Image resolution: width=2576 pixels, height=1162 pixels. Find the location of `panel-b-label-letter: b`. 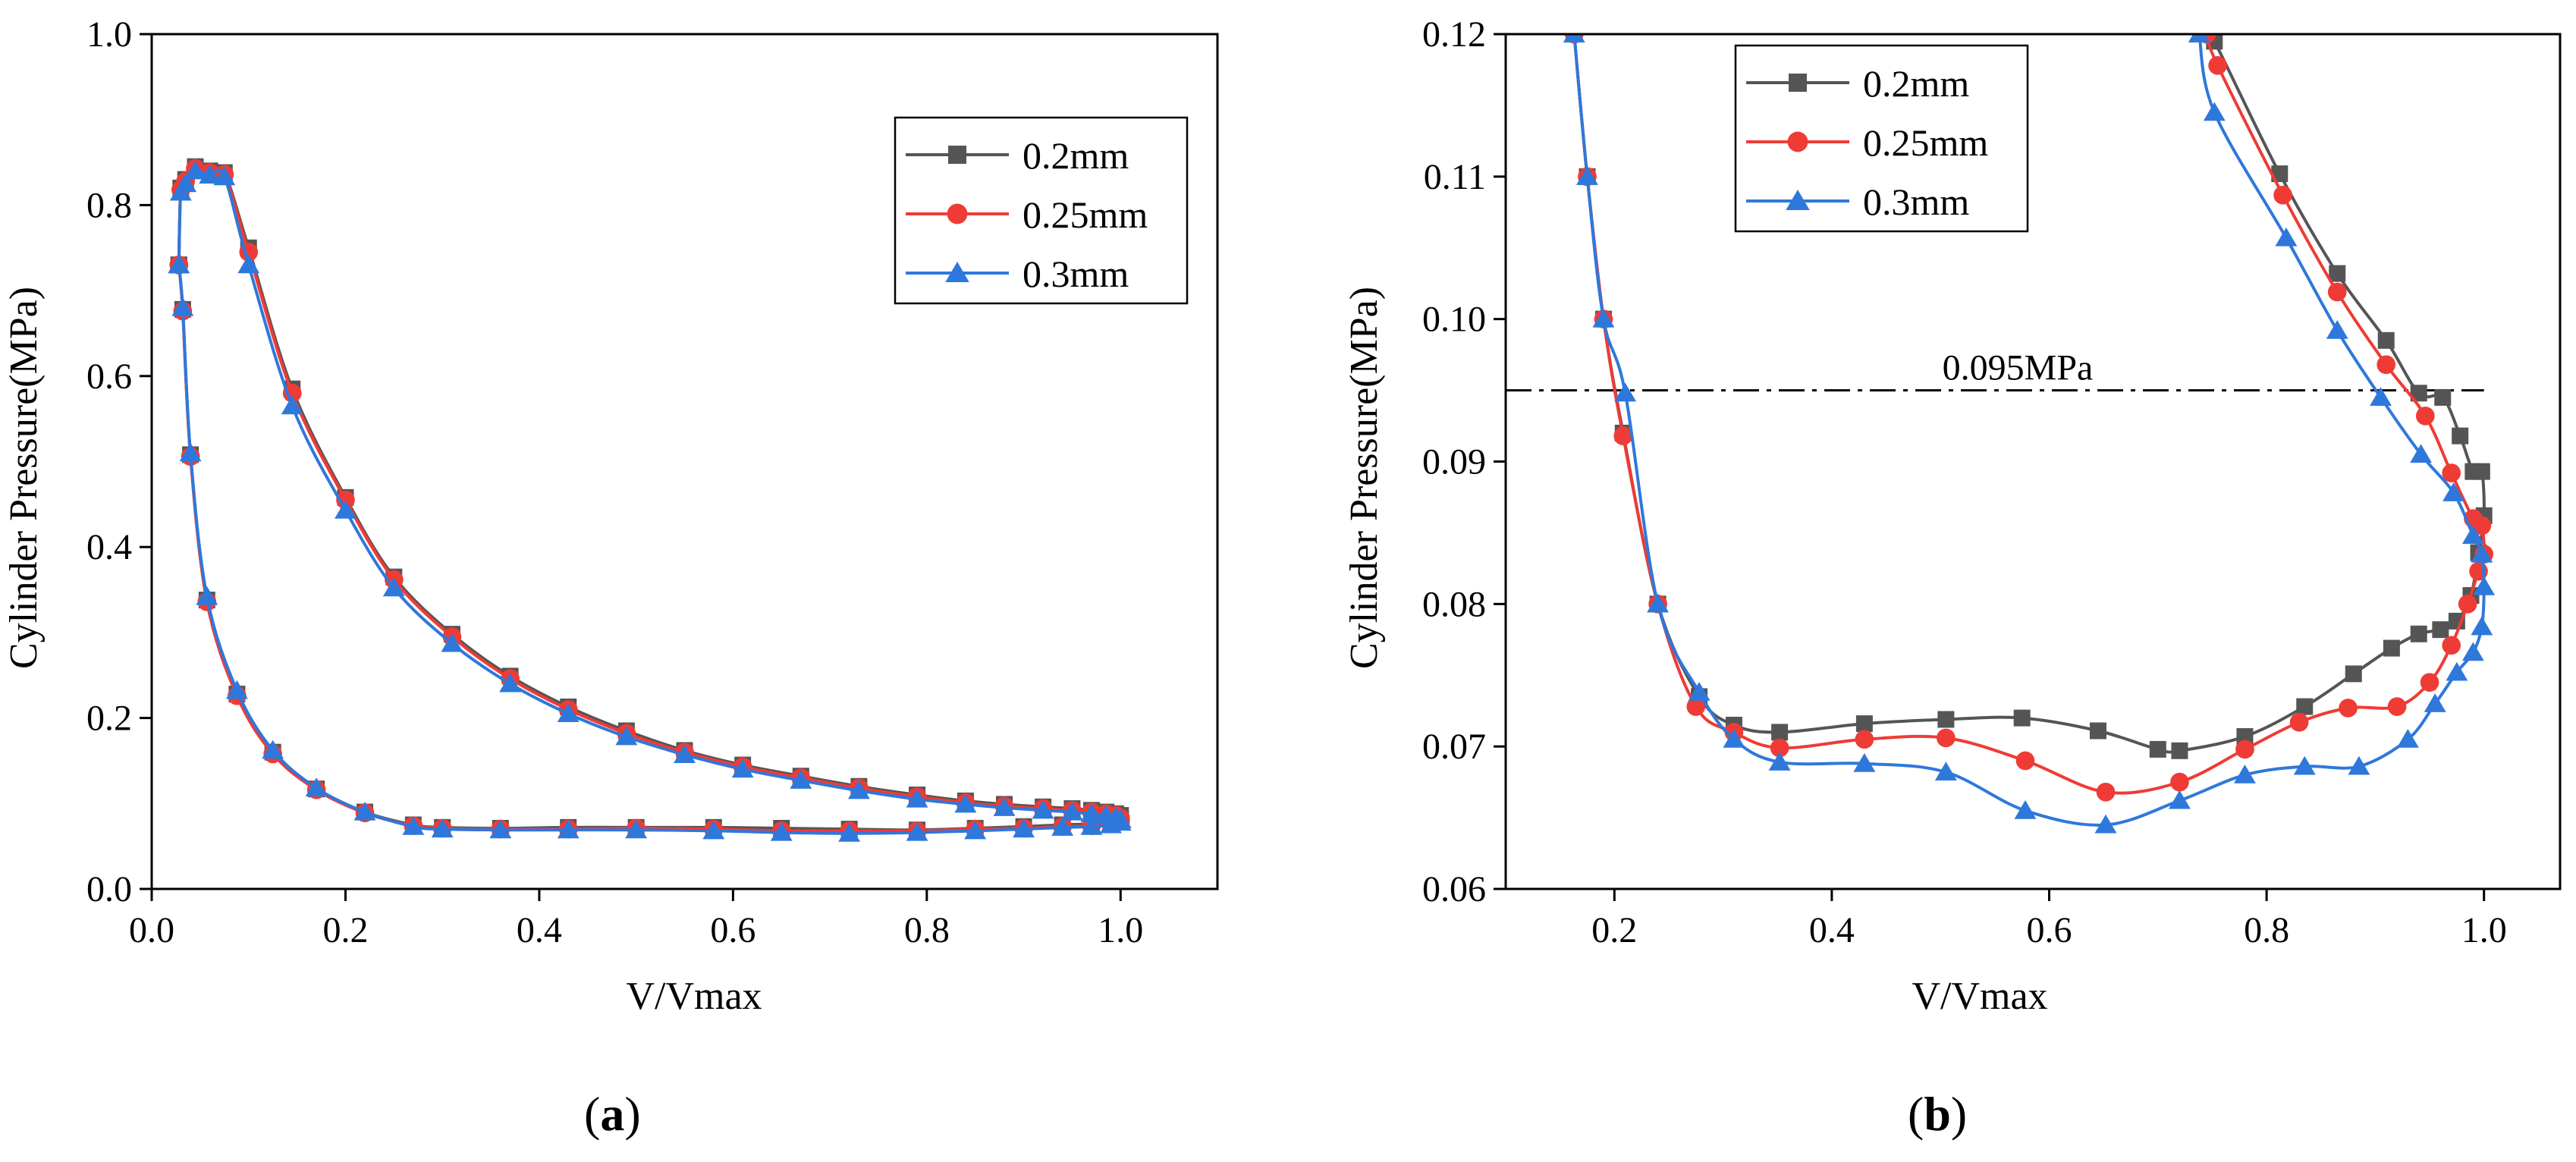

panel-b-label-letter: b is located at coordinates (1937, 1114).